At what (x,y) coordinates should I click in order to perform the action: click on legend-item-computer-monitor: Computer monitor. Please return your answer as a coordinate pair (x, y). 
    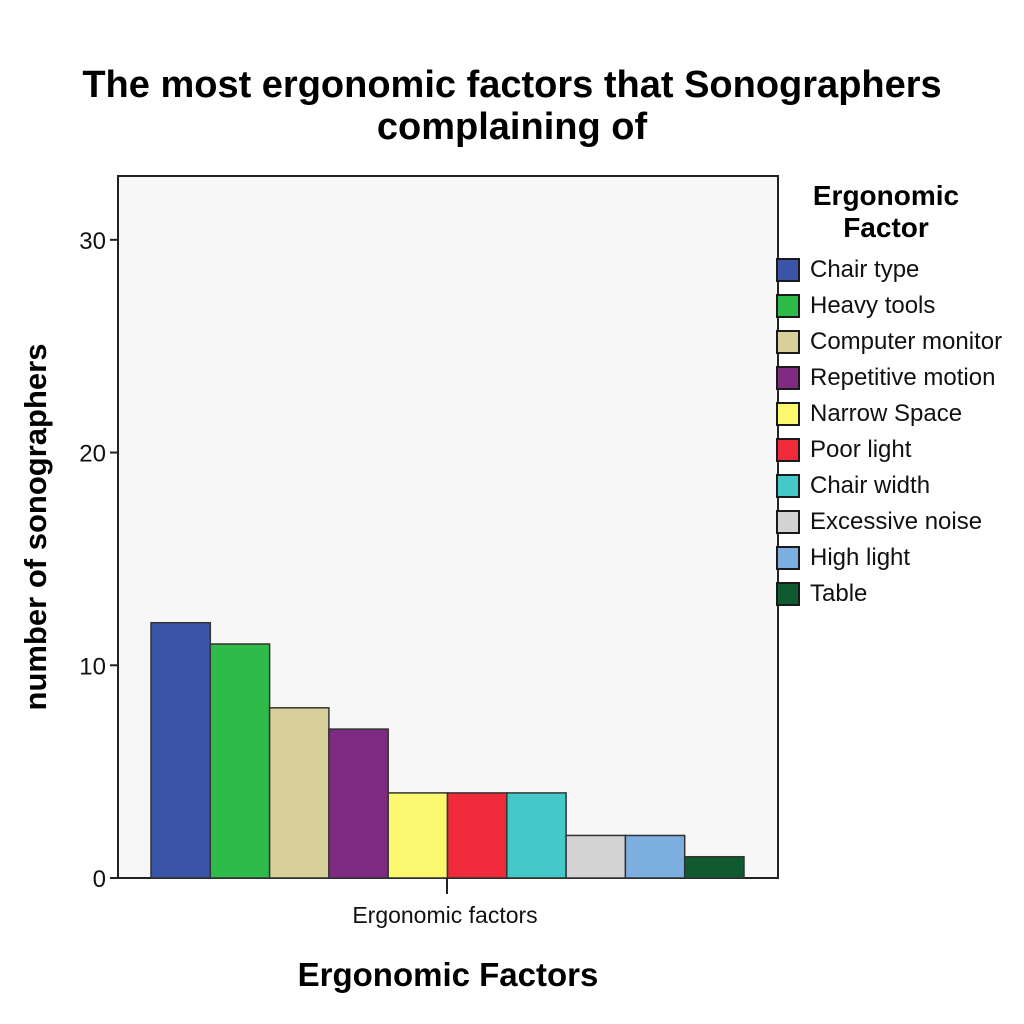
    Looking at the image, I should click on (900, 342).